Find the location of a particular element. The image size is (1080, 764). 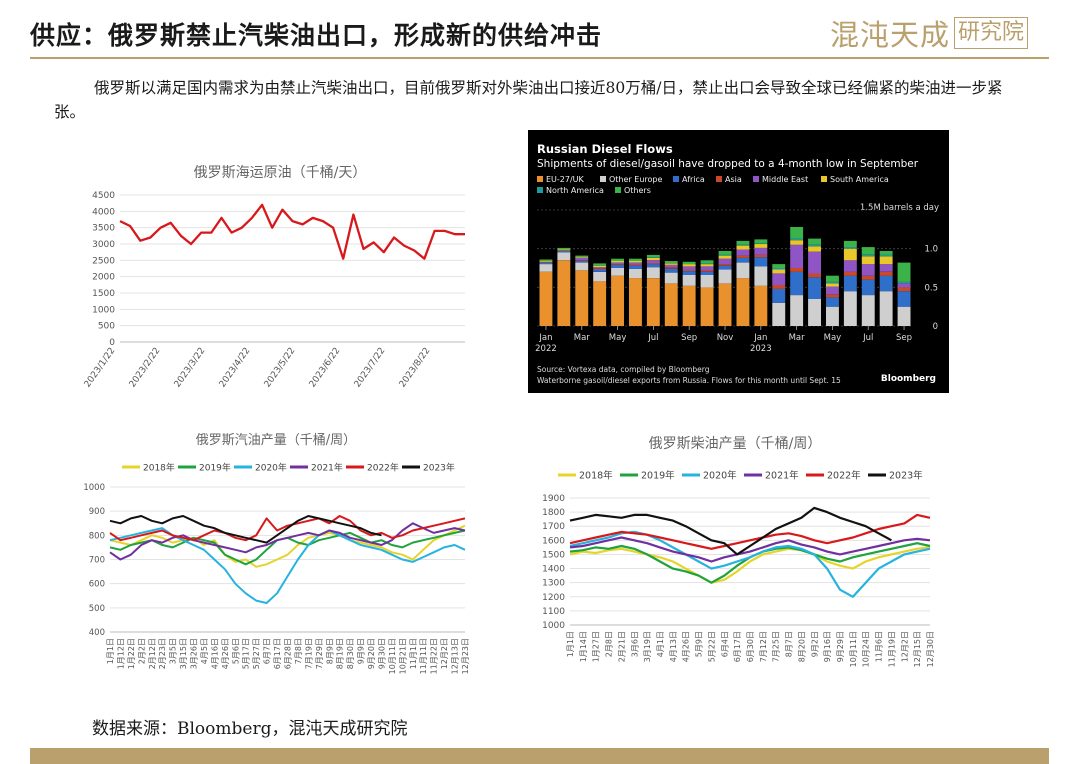

y-tick-label: 4500 is located at coordinates (103, 196).